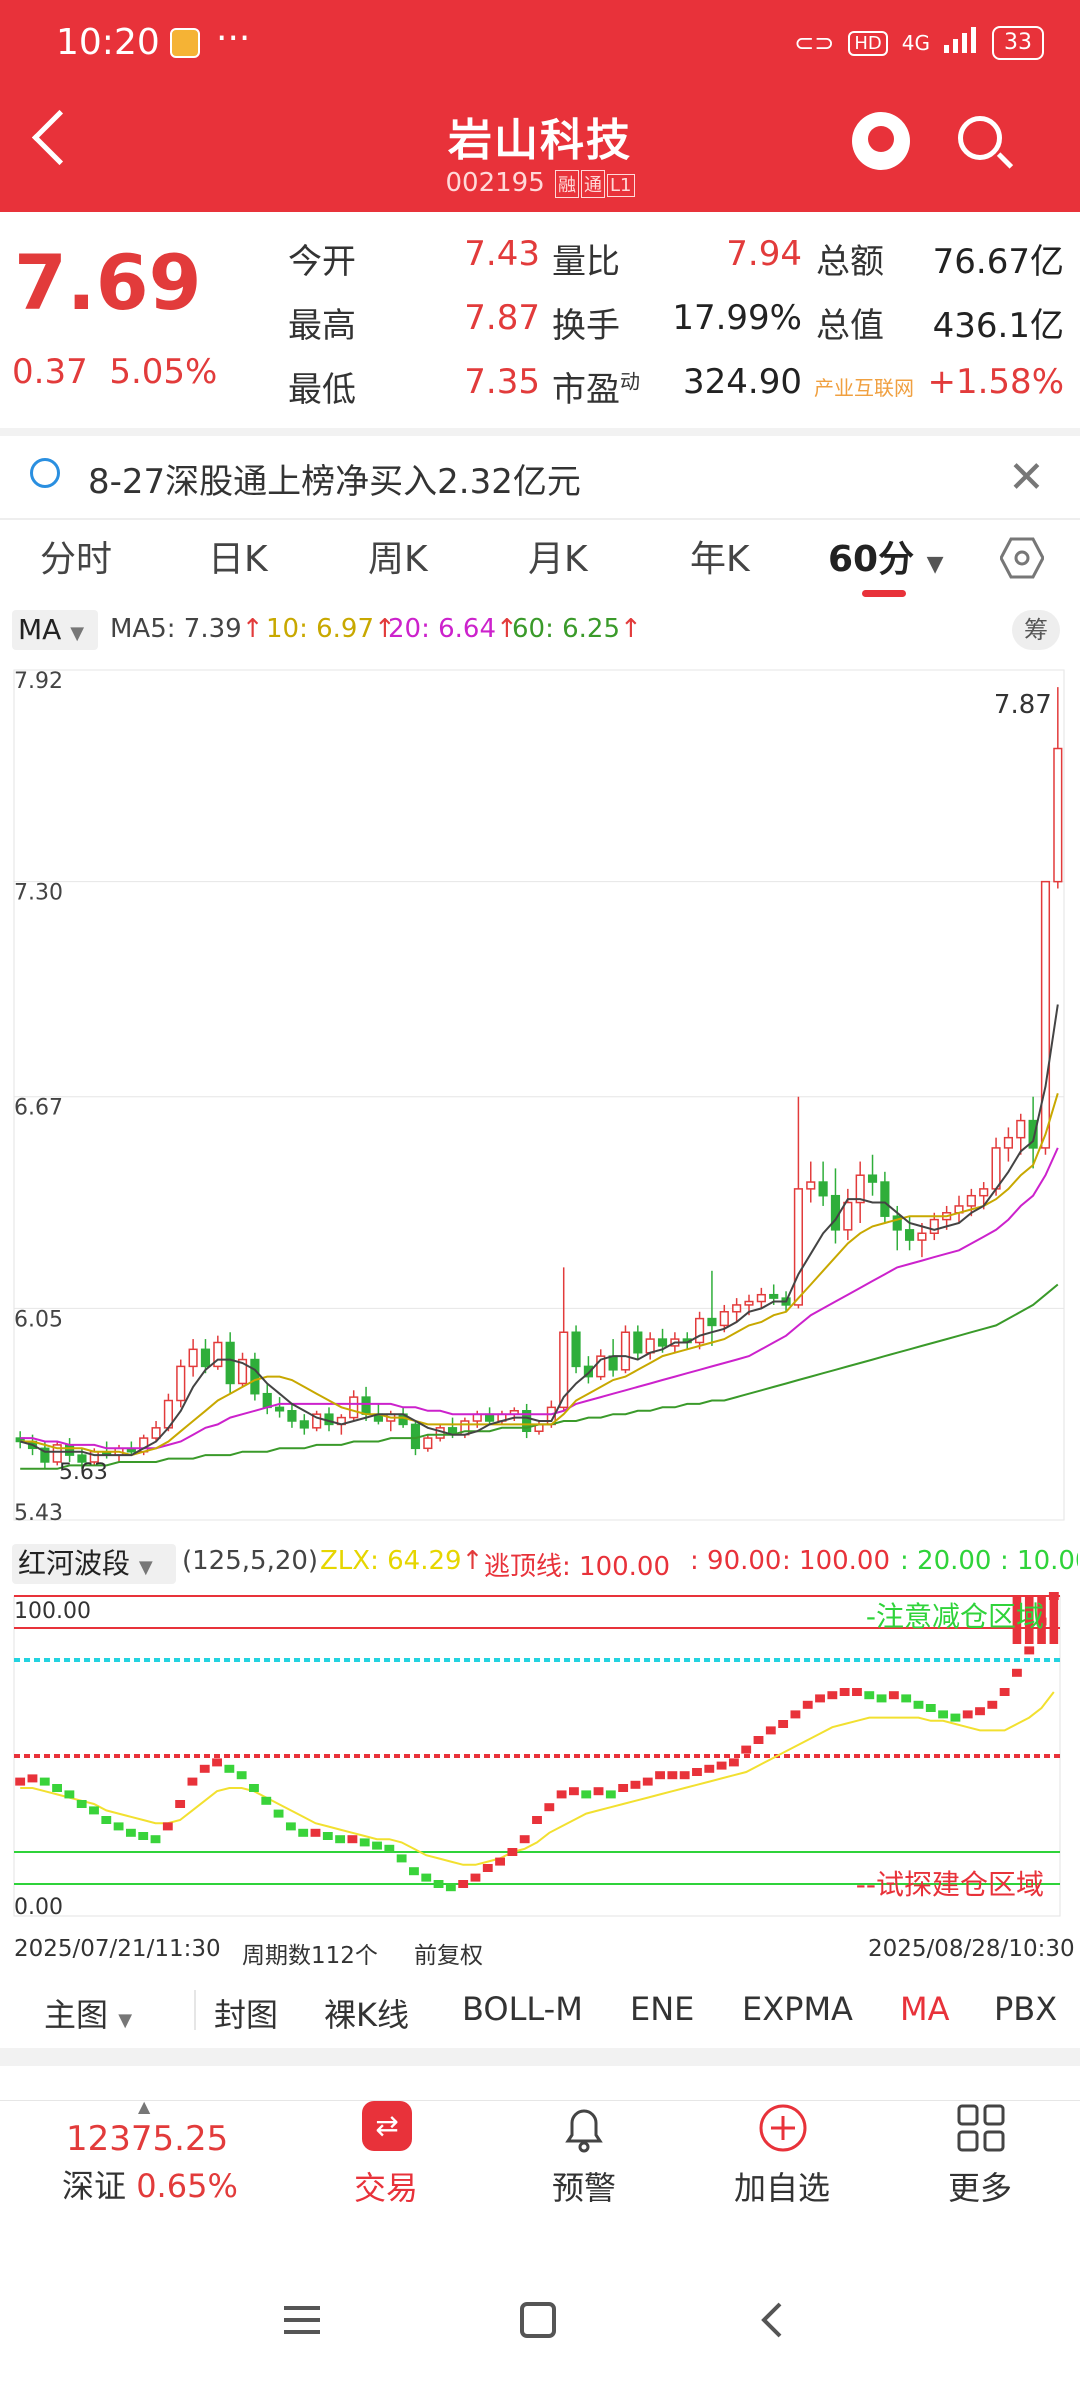 The width and height of the screenshot is (1080, 2400). Describe the element at coordinates (980, 138) in the screenshot. I see `search-icon` at that location.